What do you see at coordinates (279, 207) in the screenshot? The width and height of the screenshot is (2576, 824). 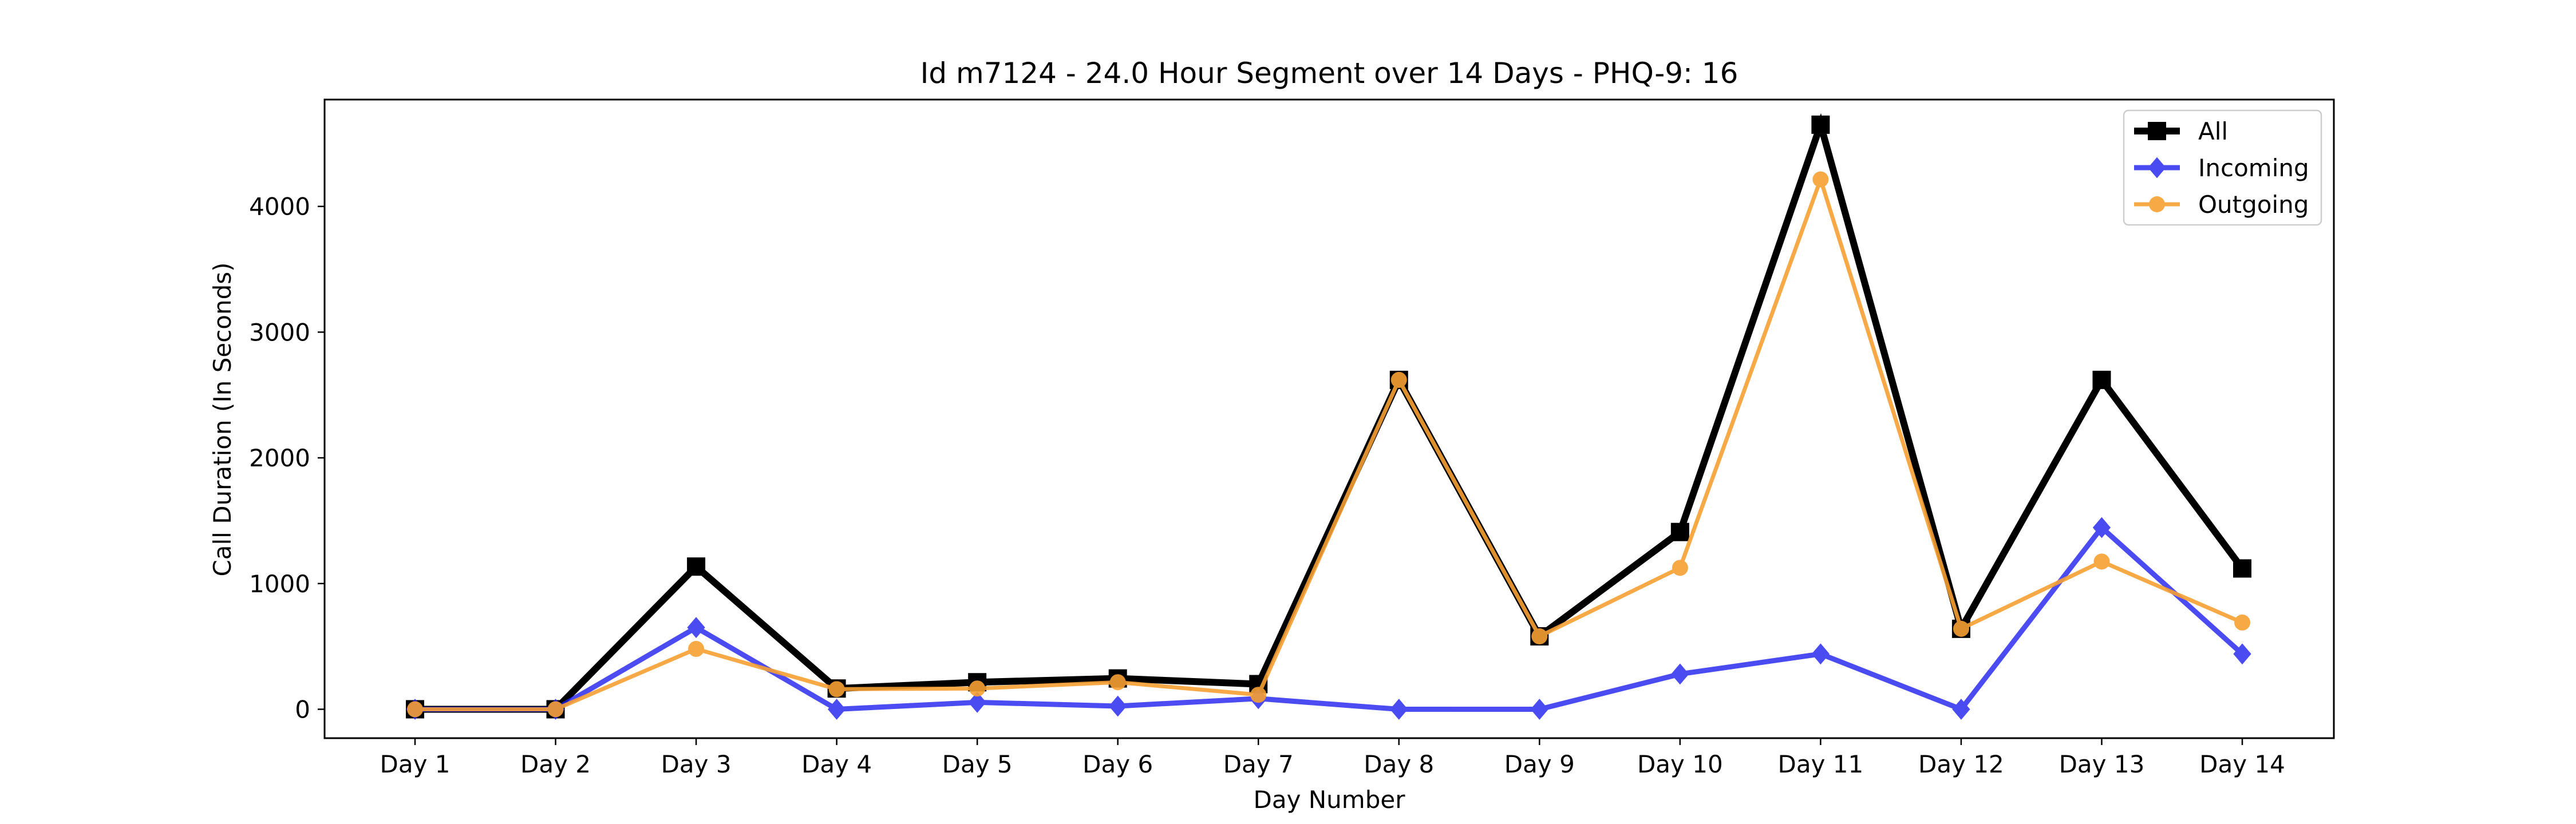 I see `y-tick-label: 4000` at bounding box center [279, 207].